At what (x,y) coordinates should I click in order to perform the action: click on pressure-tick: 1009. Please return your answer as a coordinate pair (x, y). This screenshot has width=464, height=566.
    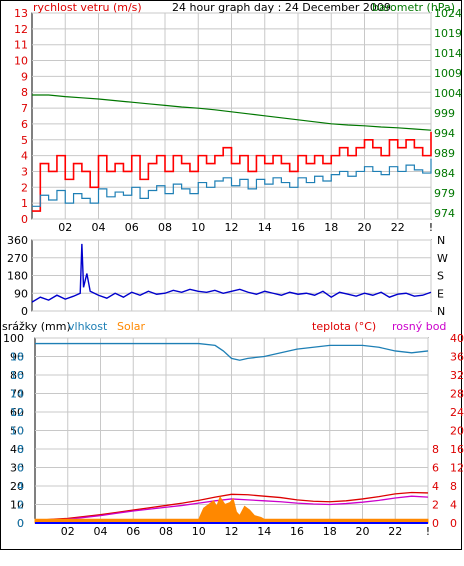
    Looking at the image, I should click on (448, 73).